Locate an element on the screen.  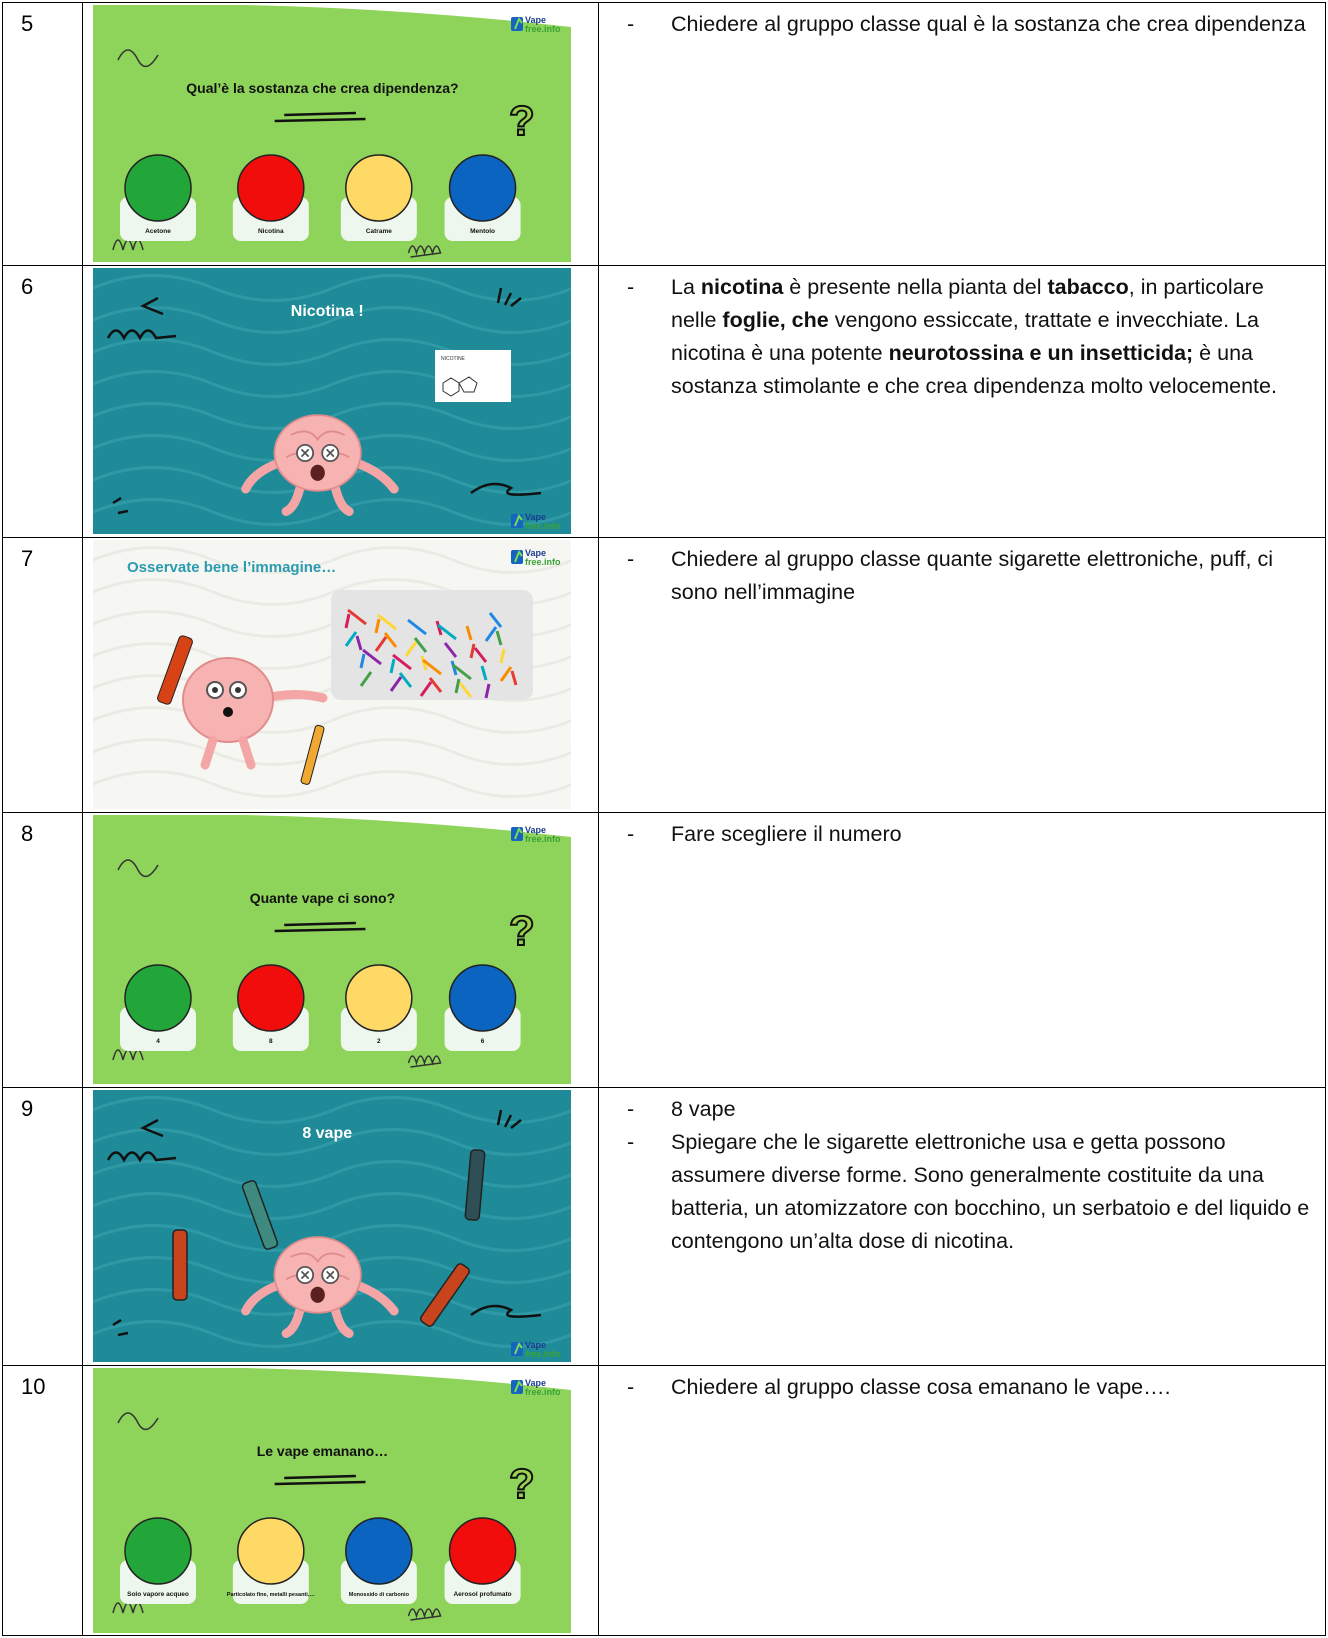
note-text: tabacco is located at coordinates (1088, 287).